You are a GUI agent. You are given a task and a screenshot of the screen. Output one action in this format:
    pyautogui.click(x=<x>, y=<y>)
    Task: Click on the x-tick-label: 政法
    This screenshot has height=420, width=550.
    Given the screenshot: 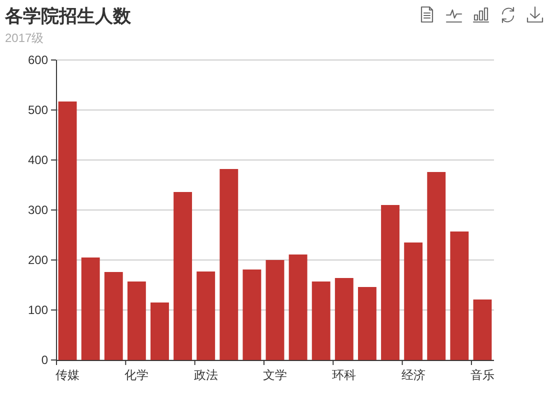 What is the action you would take?
    pyautogui.click(x=206, y=375)
    